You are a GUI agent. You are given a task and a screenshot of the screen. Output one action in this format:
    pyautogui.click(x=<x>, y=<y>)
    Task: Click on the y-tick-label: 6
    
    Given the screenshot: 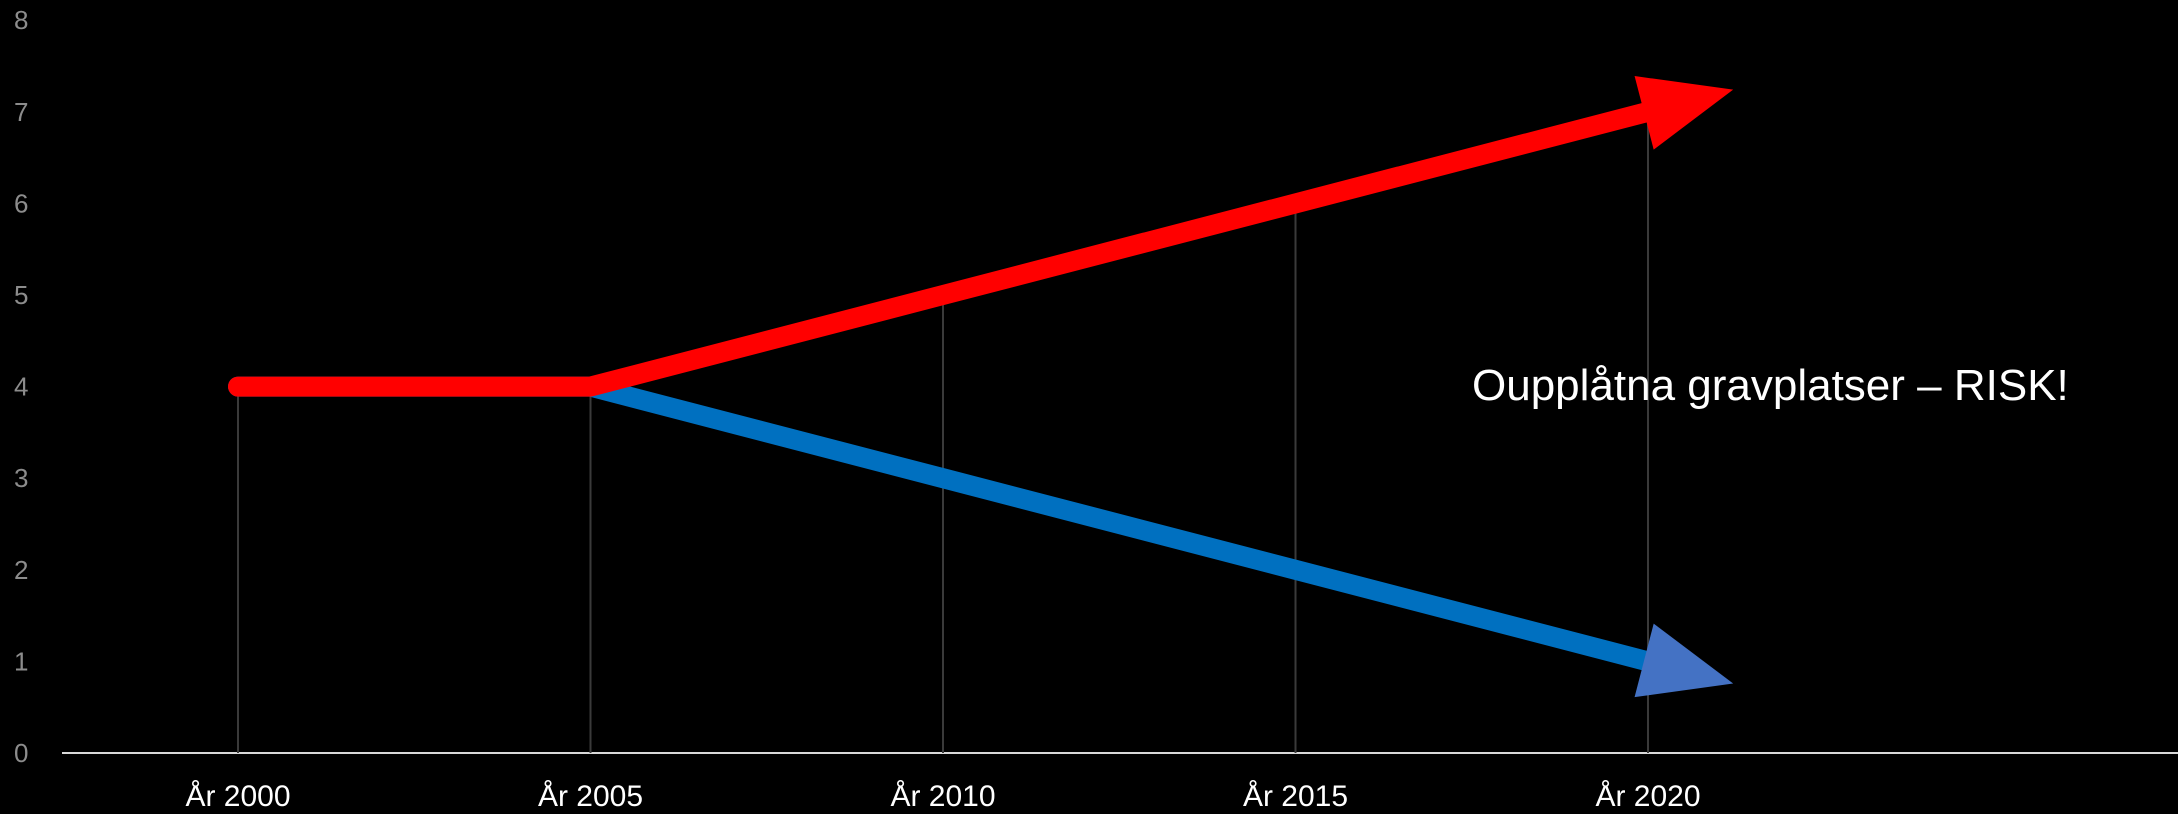 What is the action you would take?
    pyautogui.click(x=21, y=203)
    